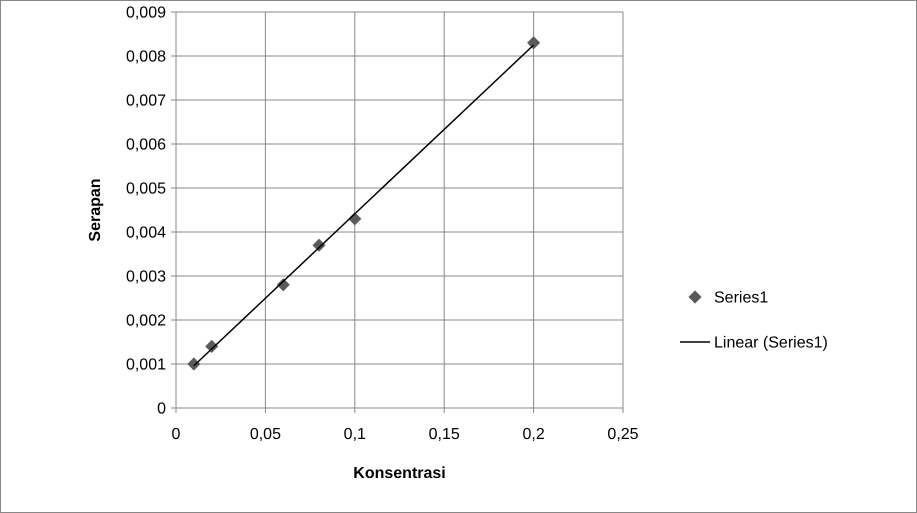 Image resolution: width=917 pixels, height=513 pixels. I want to click on y-tick-label: 0,005, so click(146, 189).